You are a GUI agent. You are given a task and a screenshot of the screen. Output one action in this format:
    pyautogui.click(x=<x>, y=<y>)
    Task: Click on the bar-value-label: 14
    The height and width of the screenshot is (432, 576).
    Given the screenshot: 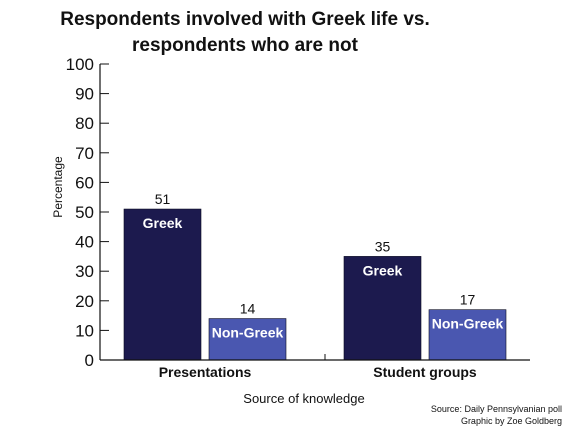 What is the action you would take?
    pyautogui.click(x=248, y=309)
    